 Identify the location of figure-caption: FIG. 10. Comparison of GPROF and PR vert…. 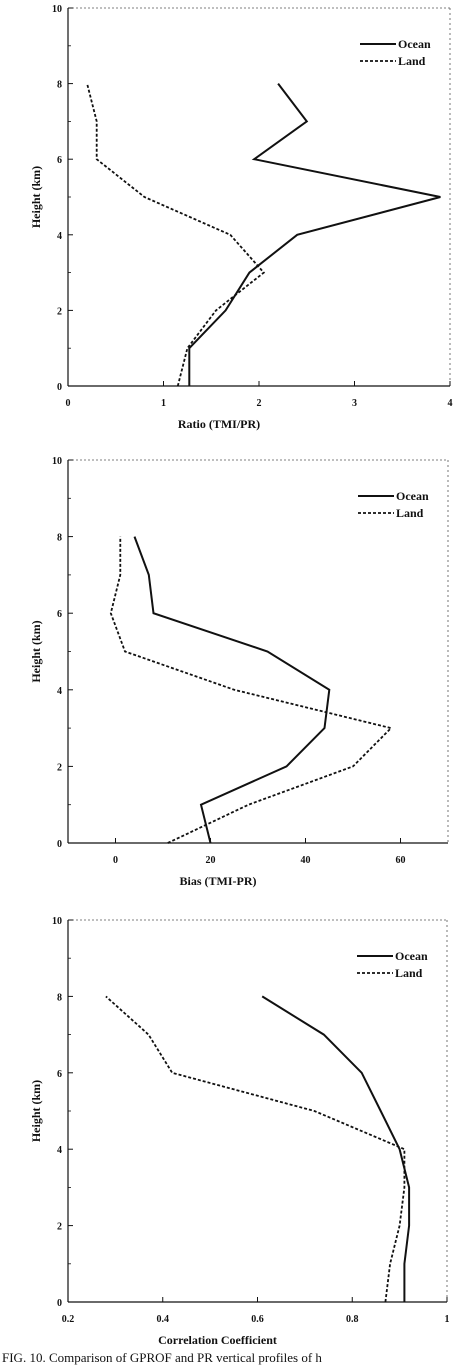
(162, 1357).